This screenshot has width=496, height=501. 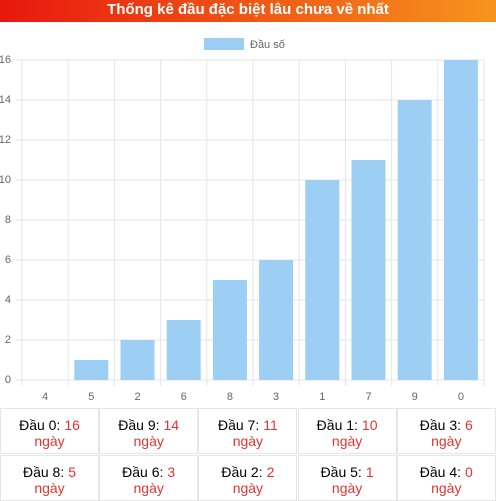 I want to click on cell-label: Đầu 7:, so click(x=238, y=425).